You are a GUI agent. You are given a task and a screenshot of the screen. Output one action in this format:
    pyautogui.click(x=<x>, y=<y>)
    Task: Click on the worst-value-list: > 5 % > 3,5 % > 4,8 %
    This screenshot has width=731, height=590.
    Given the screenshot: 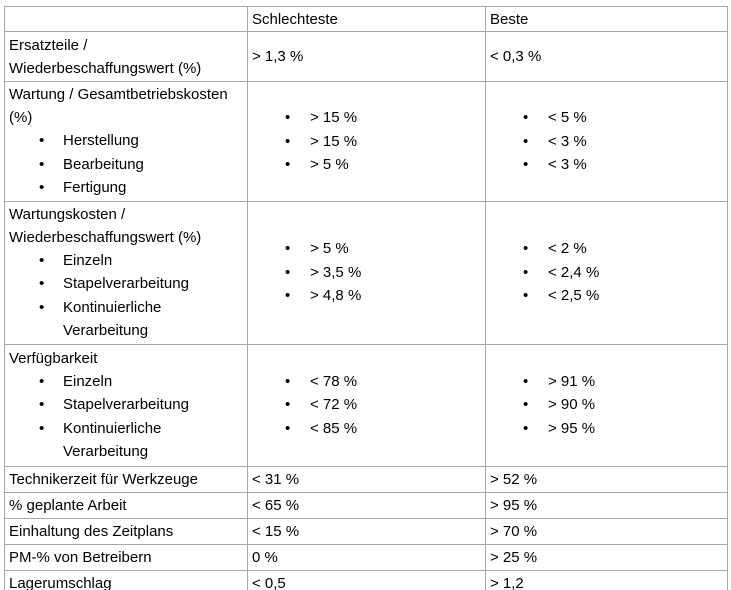 What is the action you would take?
    pyautogui.click(x=366, y=272)
    